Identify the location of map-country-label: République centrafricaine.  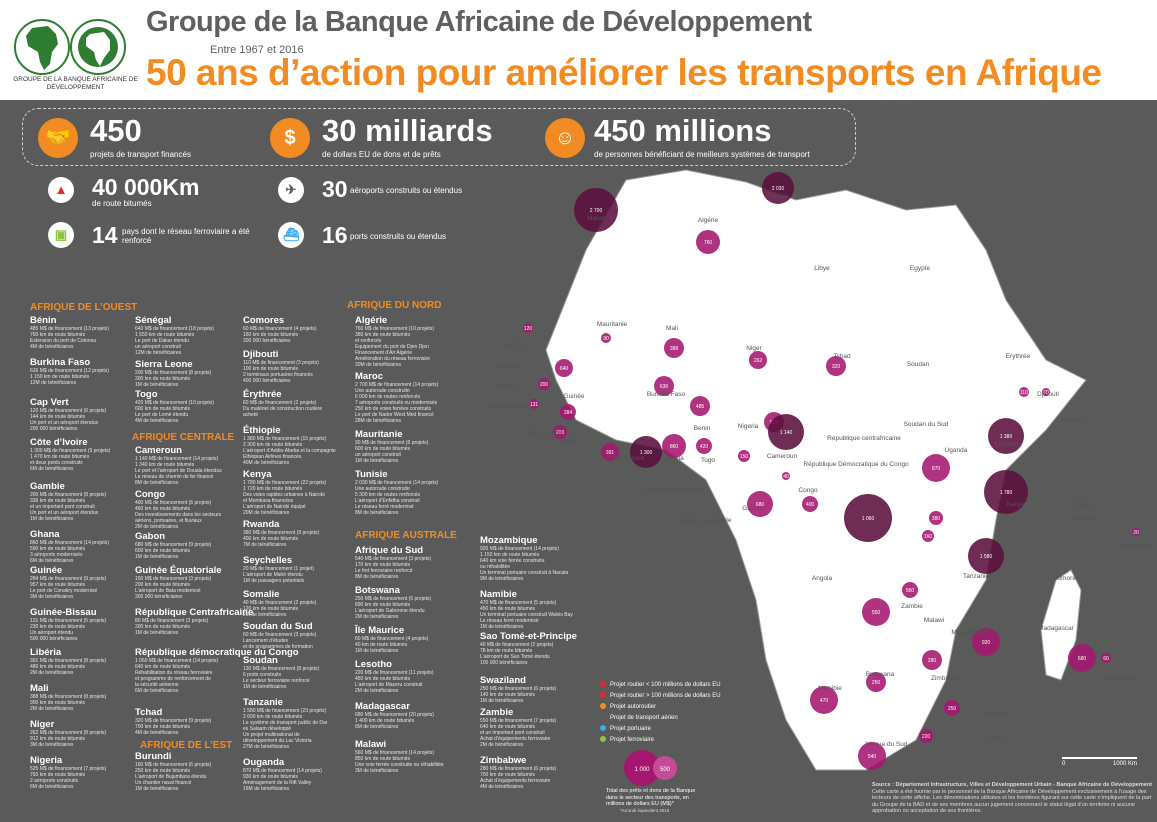
(864, 438).